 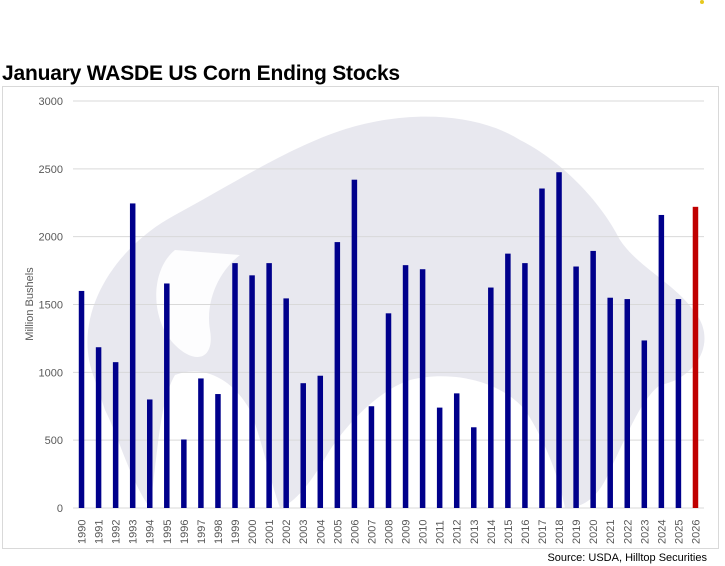 I want to click on bar-1992, so click(x=115, y=435).